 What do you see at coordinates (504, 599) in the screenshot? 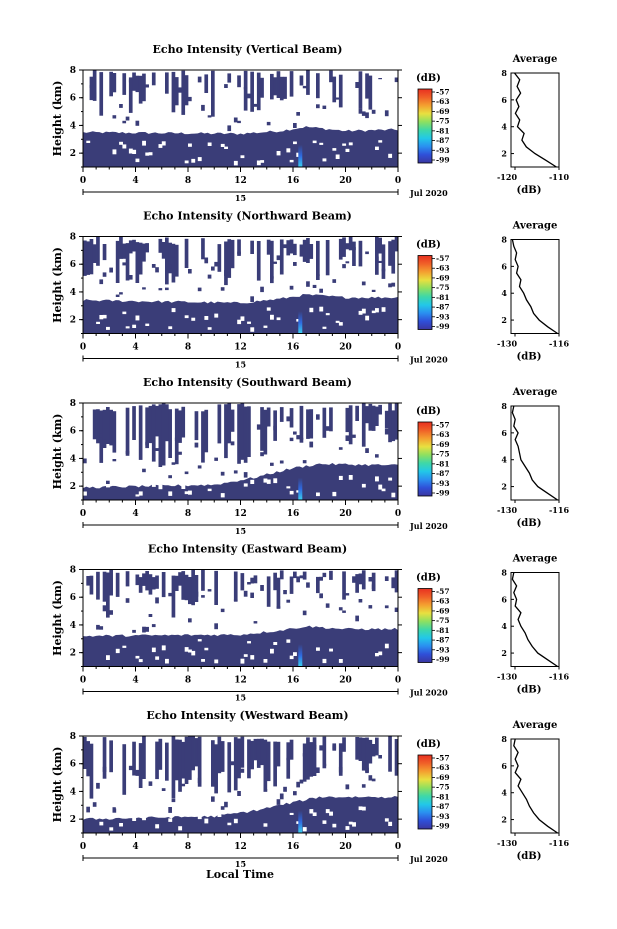
I see `average-y-tick-label: 6` at bounding box center [504, 599].